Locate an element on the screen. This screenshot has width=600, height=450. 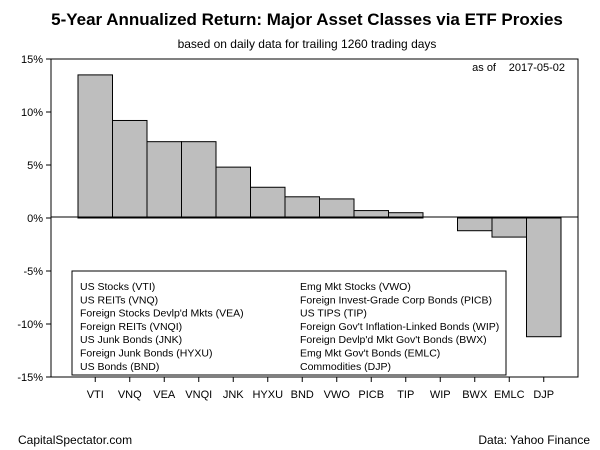
legend-entry: Foreign REITs (VNQI) is located at coordinates (131, 327).